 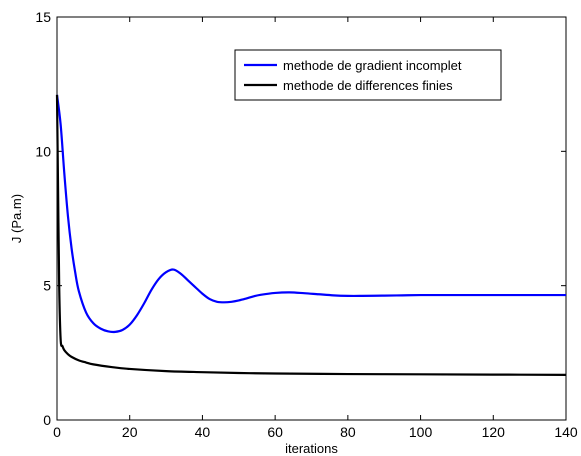 What do you see at coordinates (47, 286) in the screenshot?
I see `y-tick-label: 5` at bounding box center [47, 286].